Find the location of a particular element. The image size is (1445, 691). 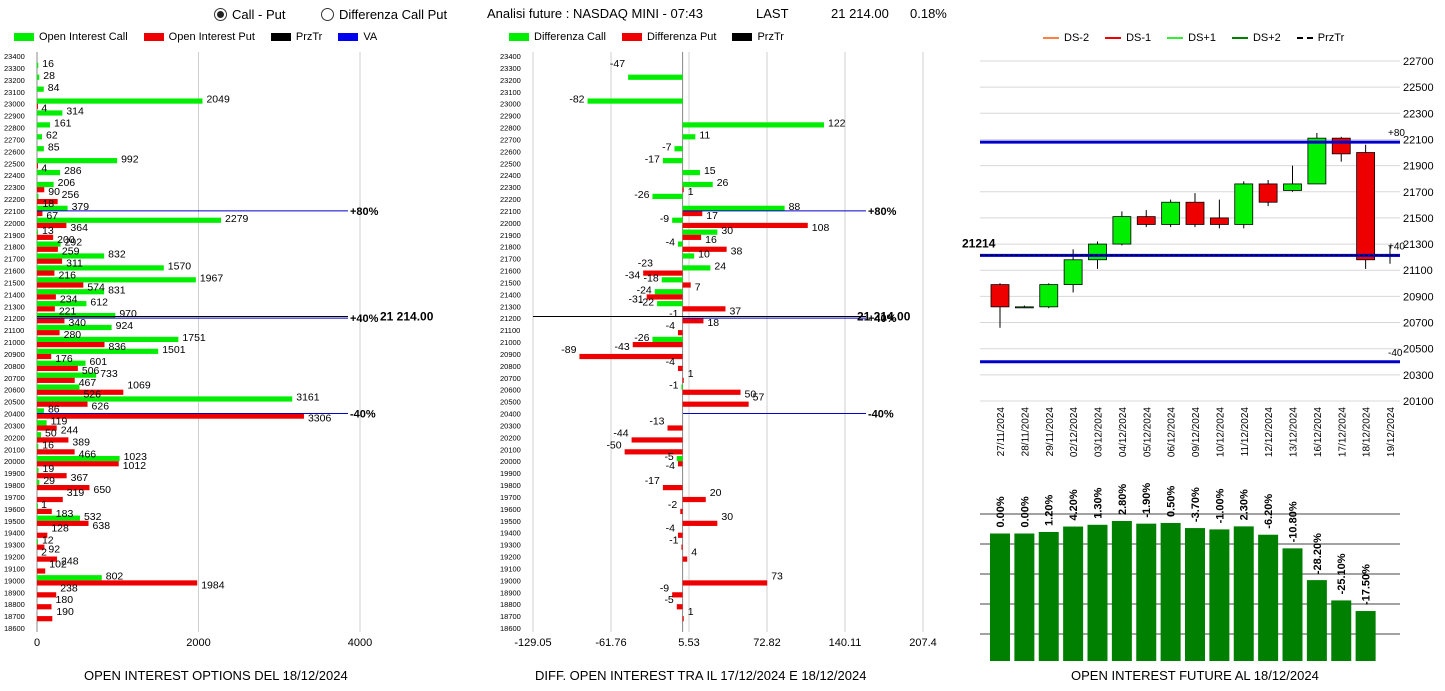

strike-label: 22000 is located at coordinates (510, 223).